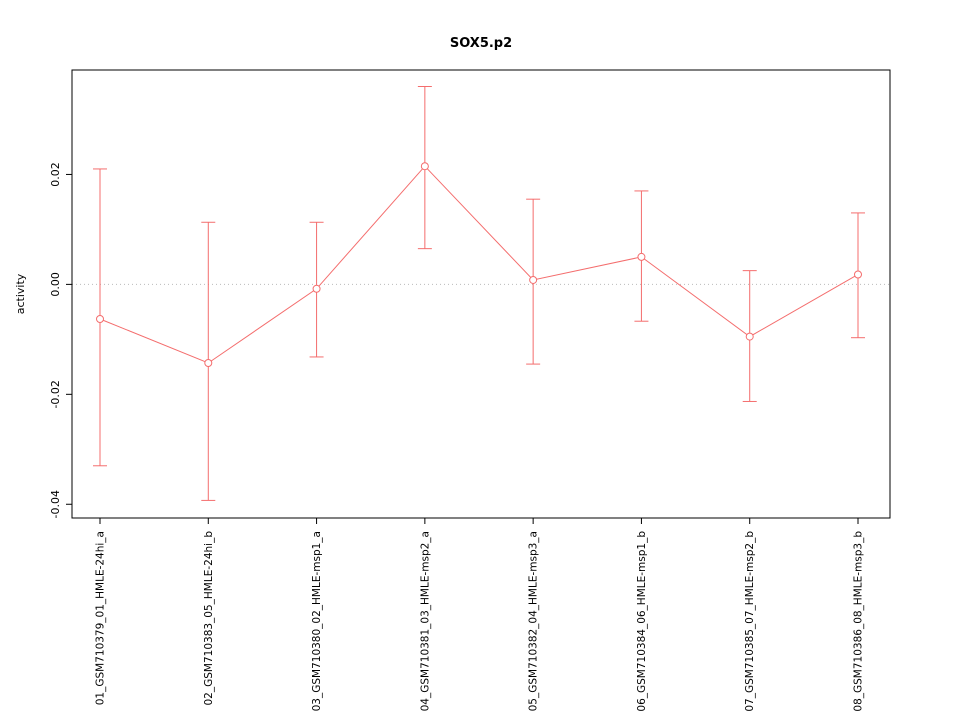 The image size is (960, 720). What do you see at coordinates (55, 174) in the screenshot?
I see `y-tick-label: 0.02` at bounding box center [55, 174].